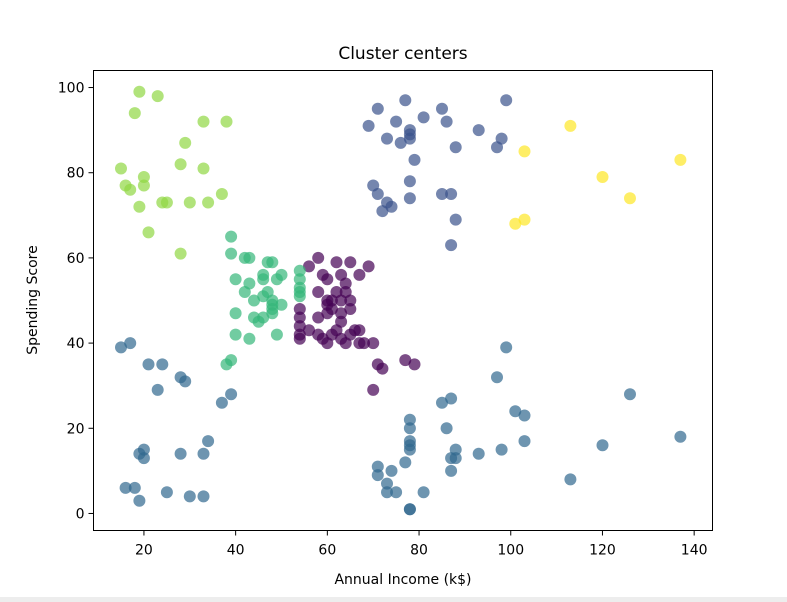 Image resolution: width=787 pixels, height=602 pixels. Describe the element at coordinates (236, 551) in the screenshot. I see `x-tick-label: 40` at that location.